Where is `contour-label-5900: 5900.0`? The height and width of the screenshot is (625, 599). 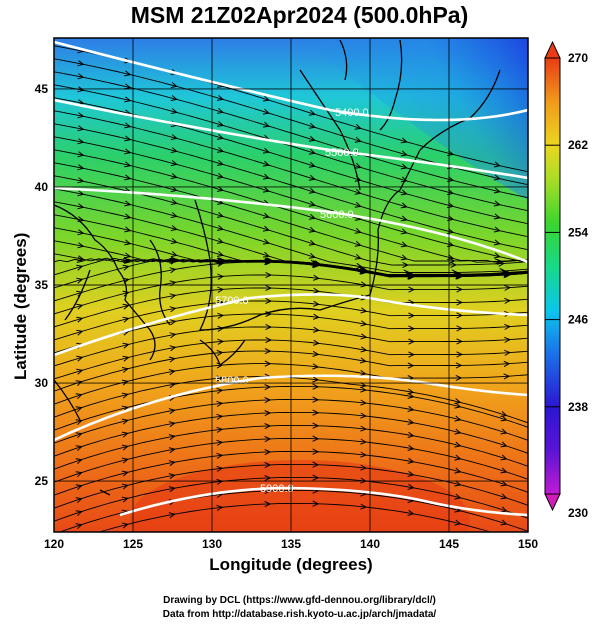 contour-label-5900: 5900.0 is located at coordinates (277, 489).